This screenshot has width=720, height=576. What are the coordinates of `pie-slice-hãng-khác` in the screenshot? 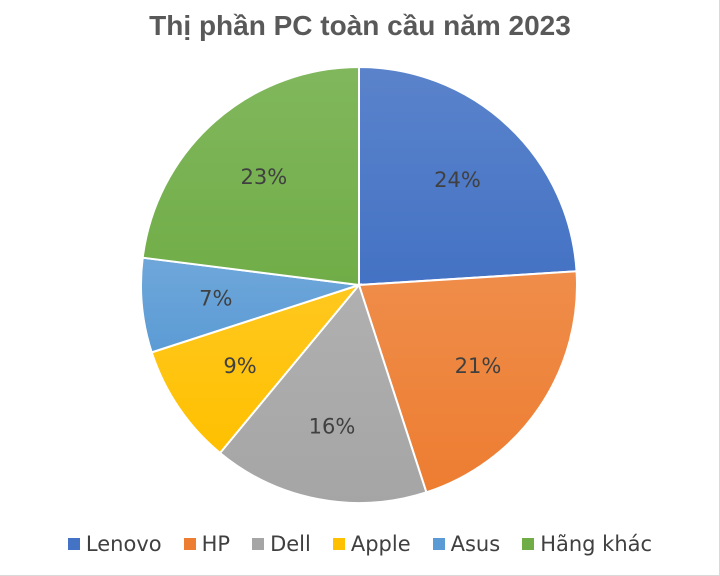 It's located at (250, 176).